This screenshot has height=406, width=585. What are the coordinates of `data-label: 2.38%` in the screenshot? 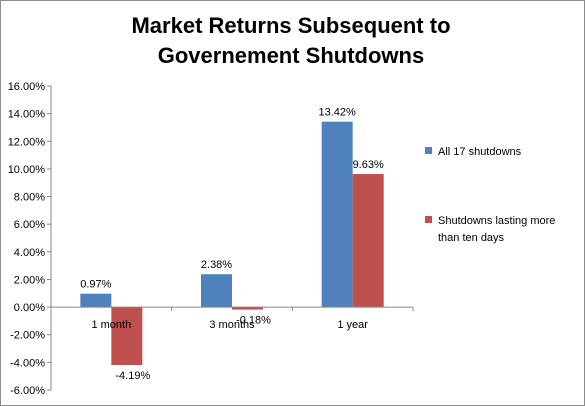 It's located at (216, 265).